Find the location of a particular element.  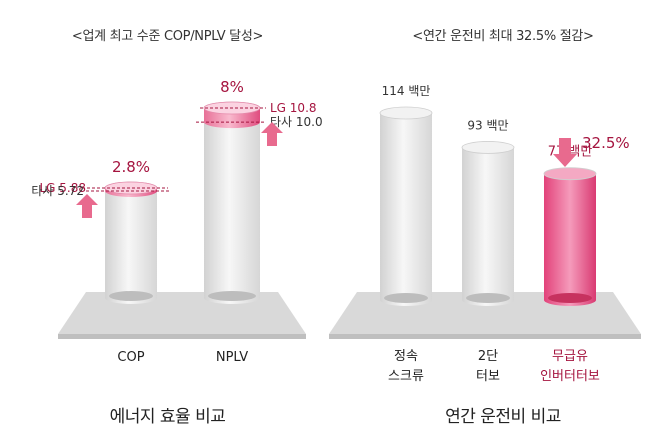

x-tick-fixed-speed-screw-line-1: 정속 is located at coordinates (406, 356).